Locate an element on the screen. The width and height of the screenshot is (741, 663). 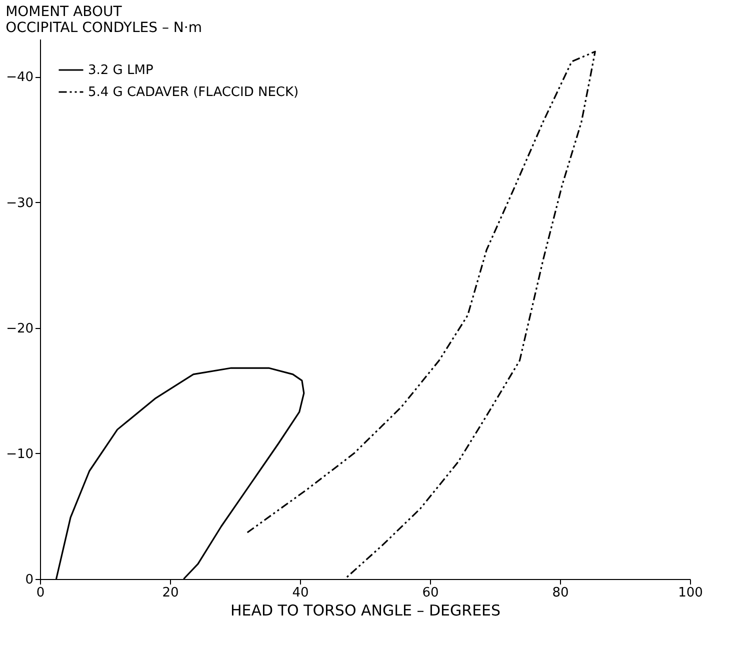
legend-label: 3.2 G LMP is located at coordinates (121, 70).